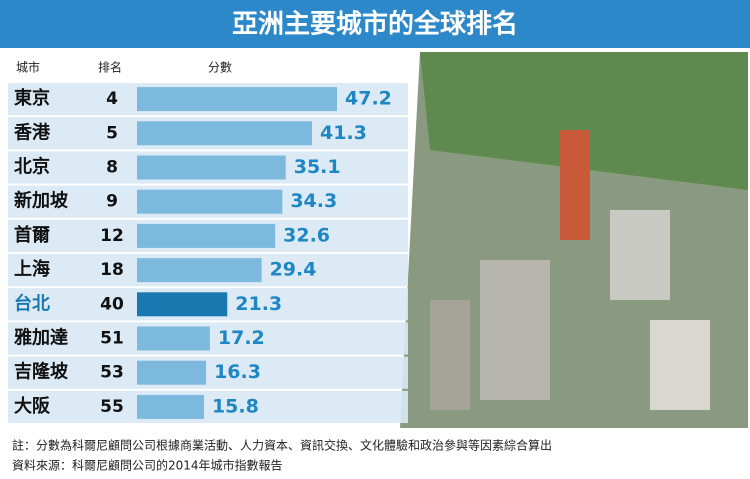 This screenshot has height=479, width=750. I want to click on rank-label: 12, so click(112, 236).